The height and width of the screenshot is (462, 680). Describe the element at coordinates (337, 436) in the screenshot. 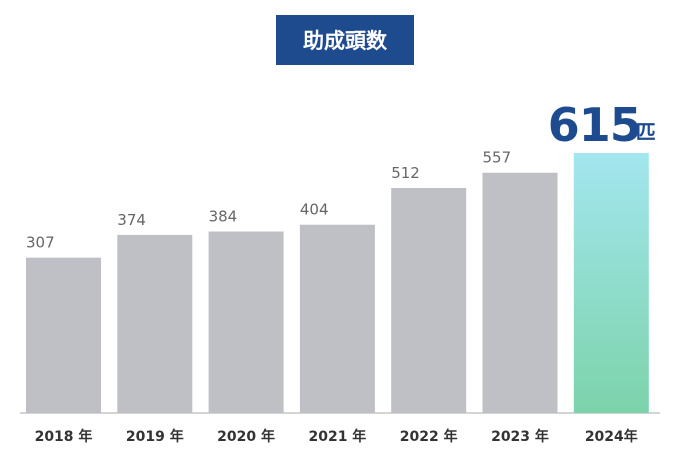

I see `x-tick-label: 2021 年` at that location.